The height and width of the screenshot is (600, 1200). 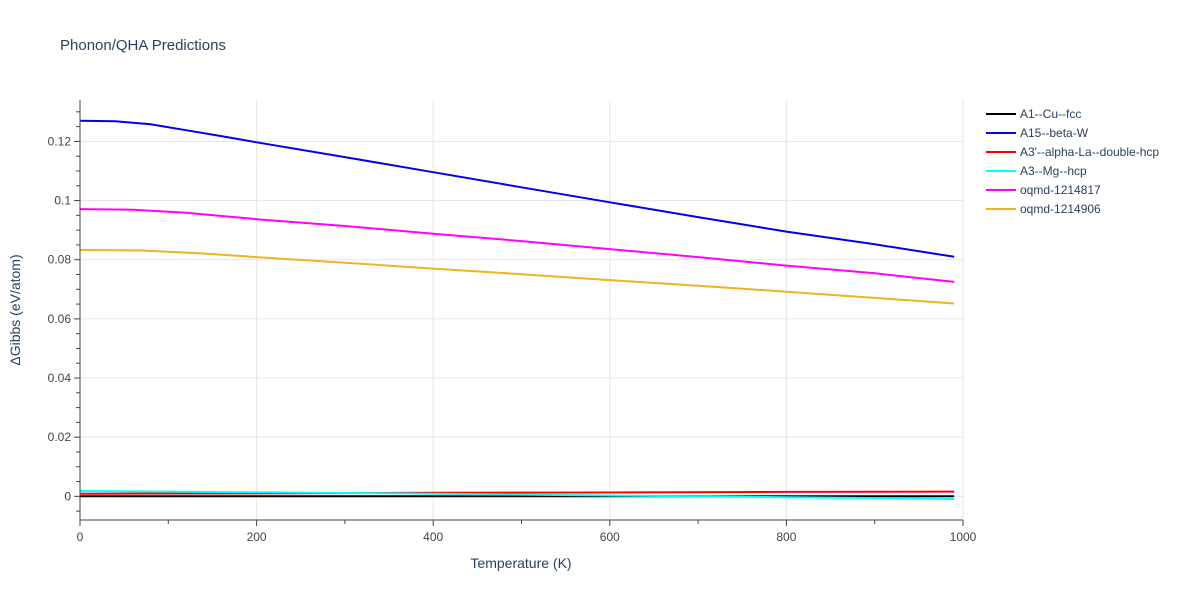 What do you see at coordinates (143, 45) in the screenshot?
I see `chart-title: Phonon/QHA Predictions` at bounding box center [143, 45].